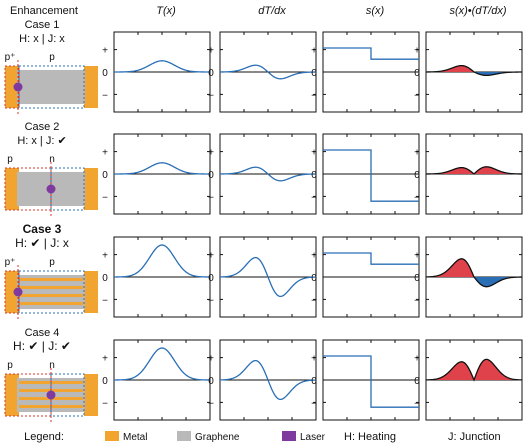  What do you see at coordinates (313, 437) in the screenshot?
I see `legend-label: Laser` at bounding box center [313, 437].